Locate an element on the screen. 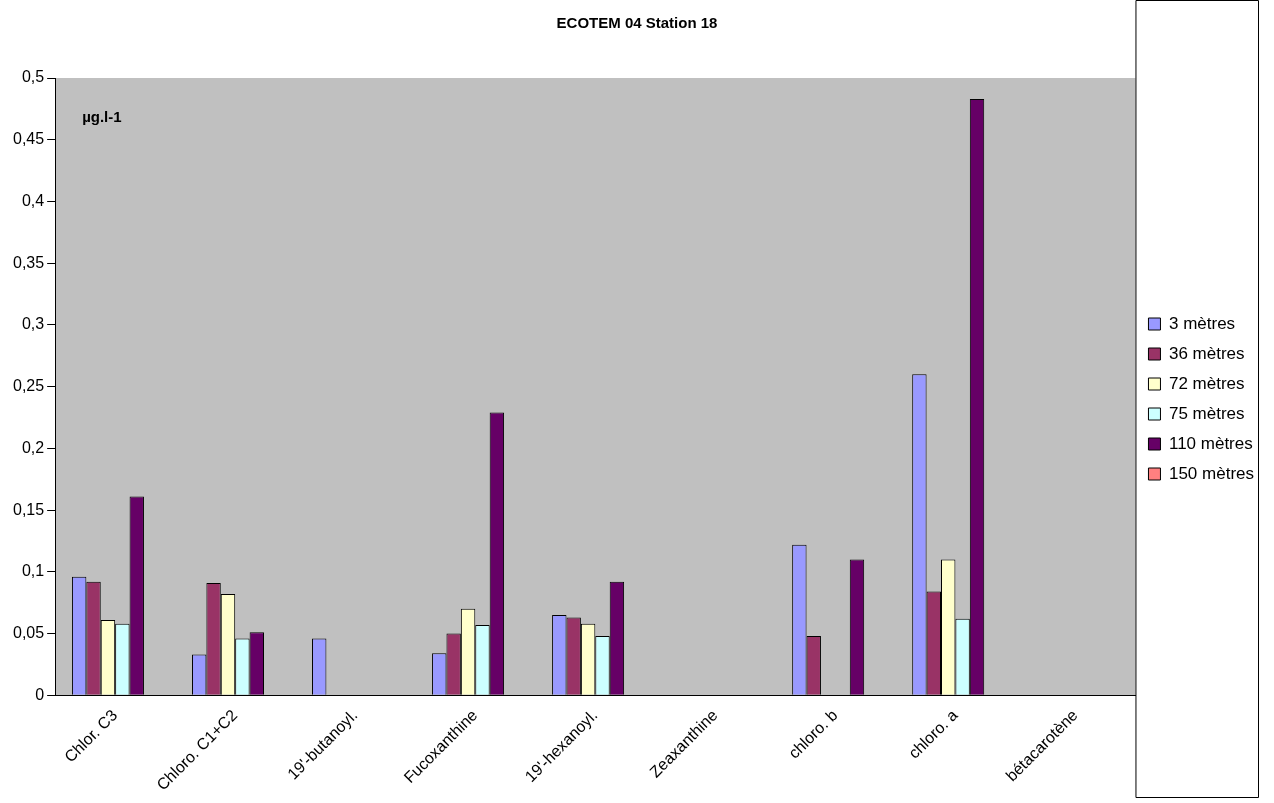  y-tick-label: 0,25 is located at coordinates (29, 386).